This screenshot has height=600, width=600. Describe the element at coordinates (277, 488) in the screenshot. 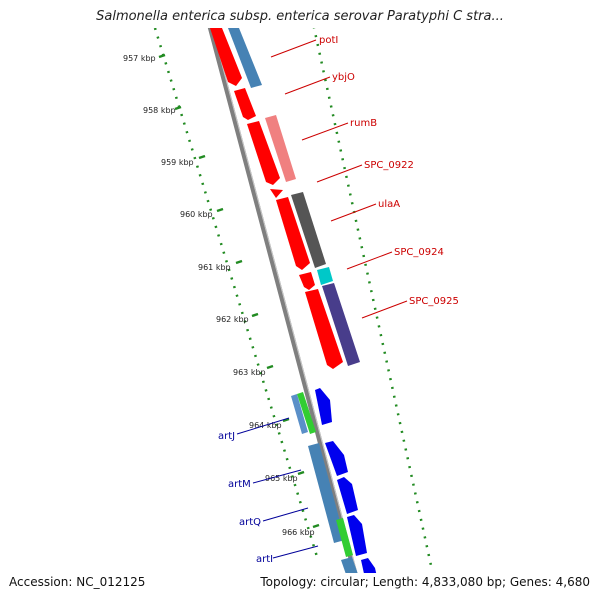

I see `reverse-leader-lines` at that location.